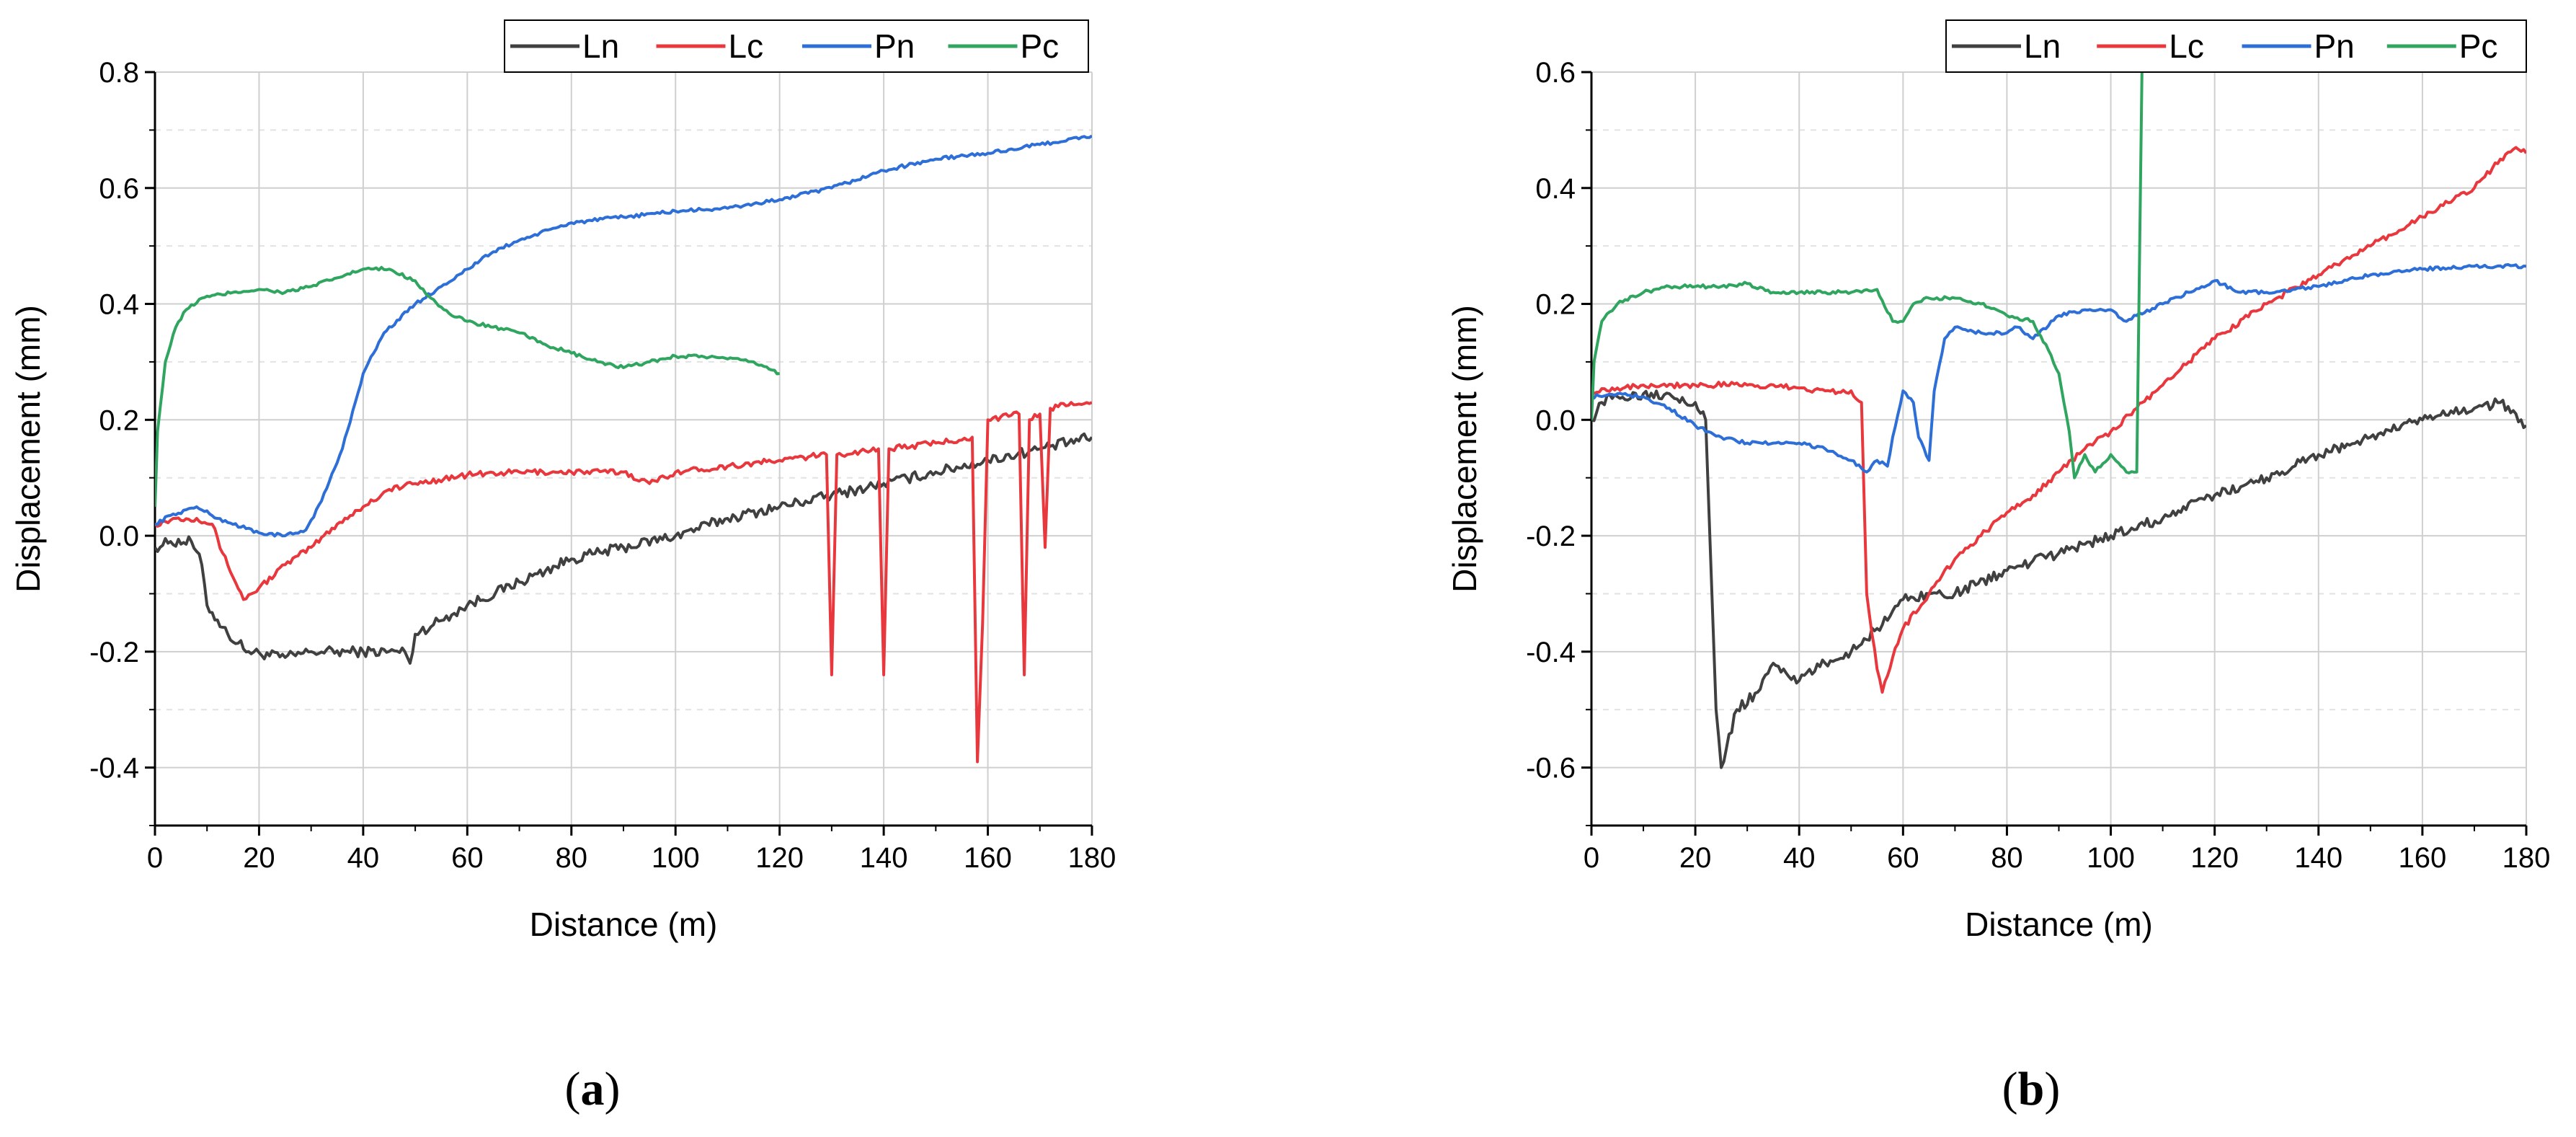  I want to click on y-tick-label: -0.6, so click(1551, 768).